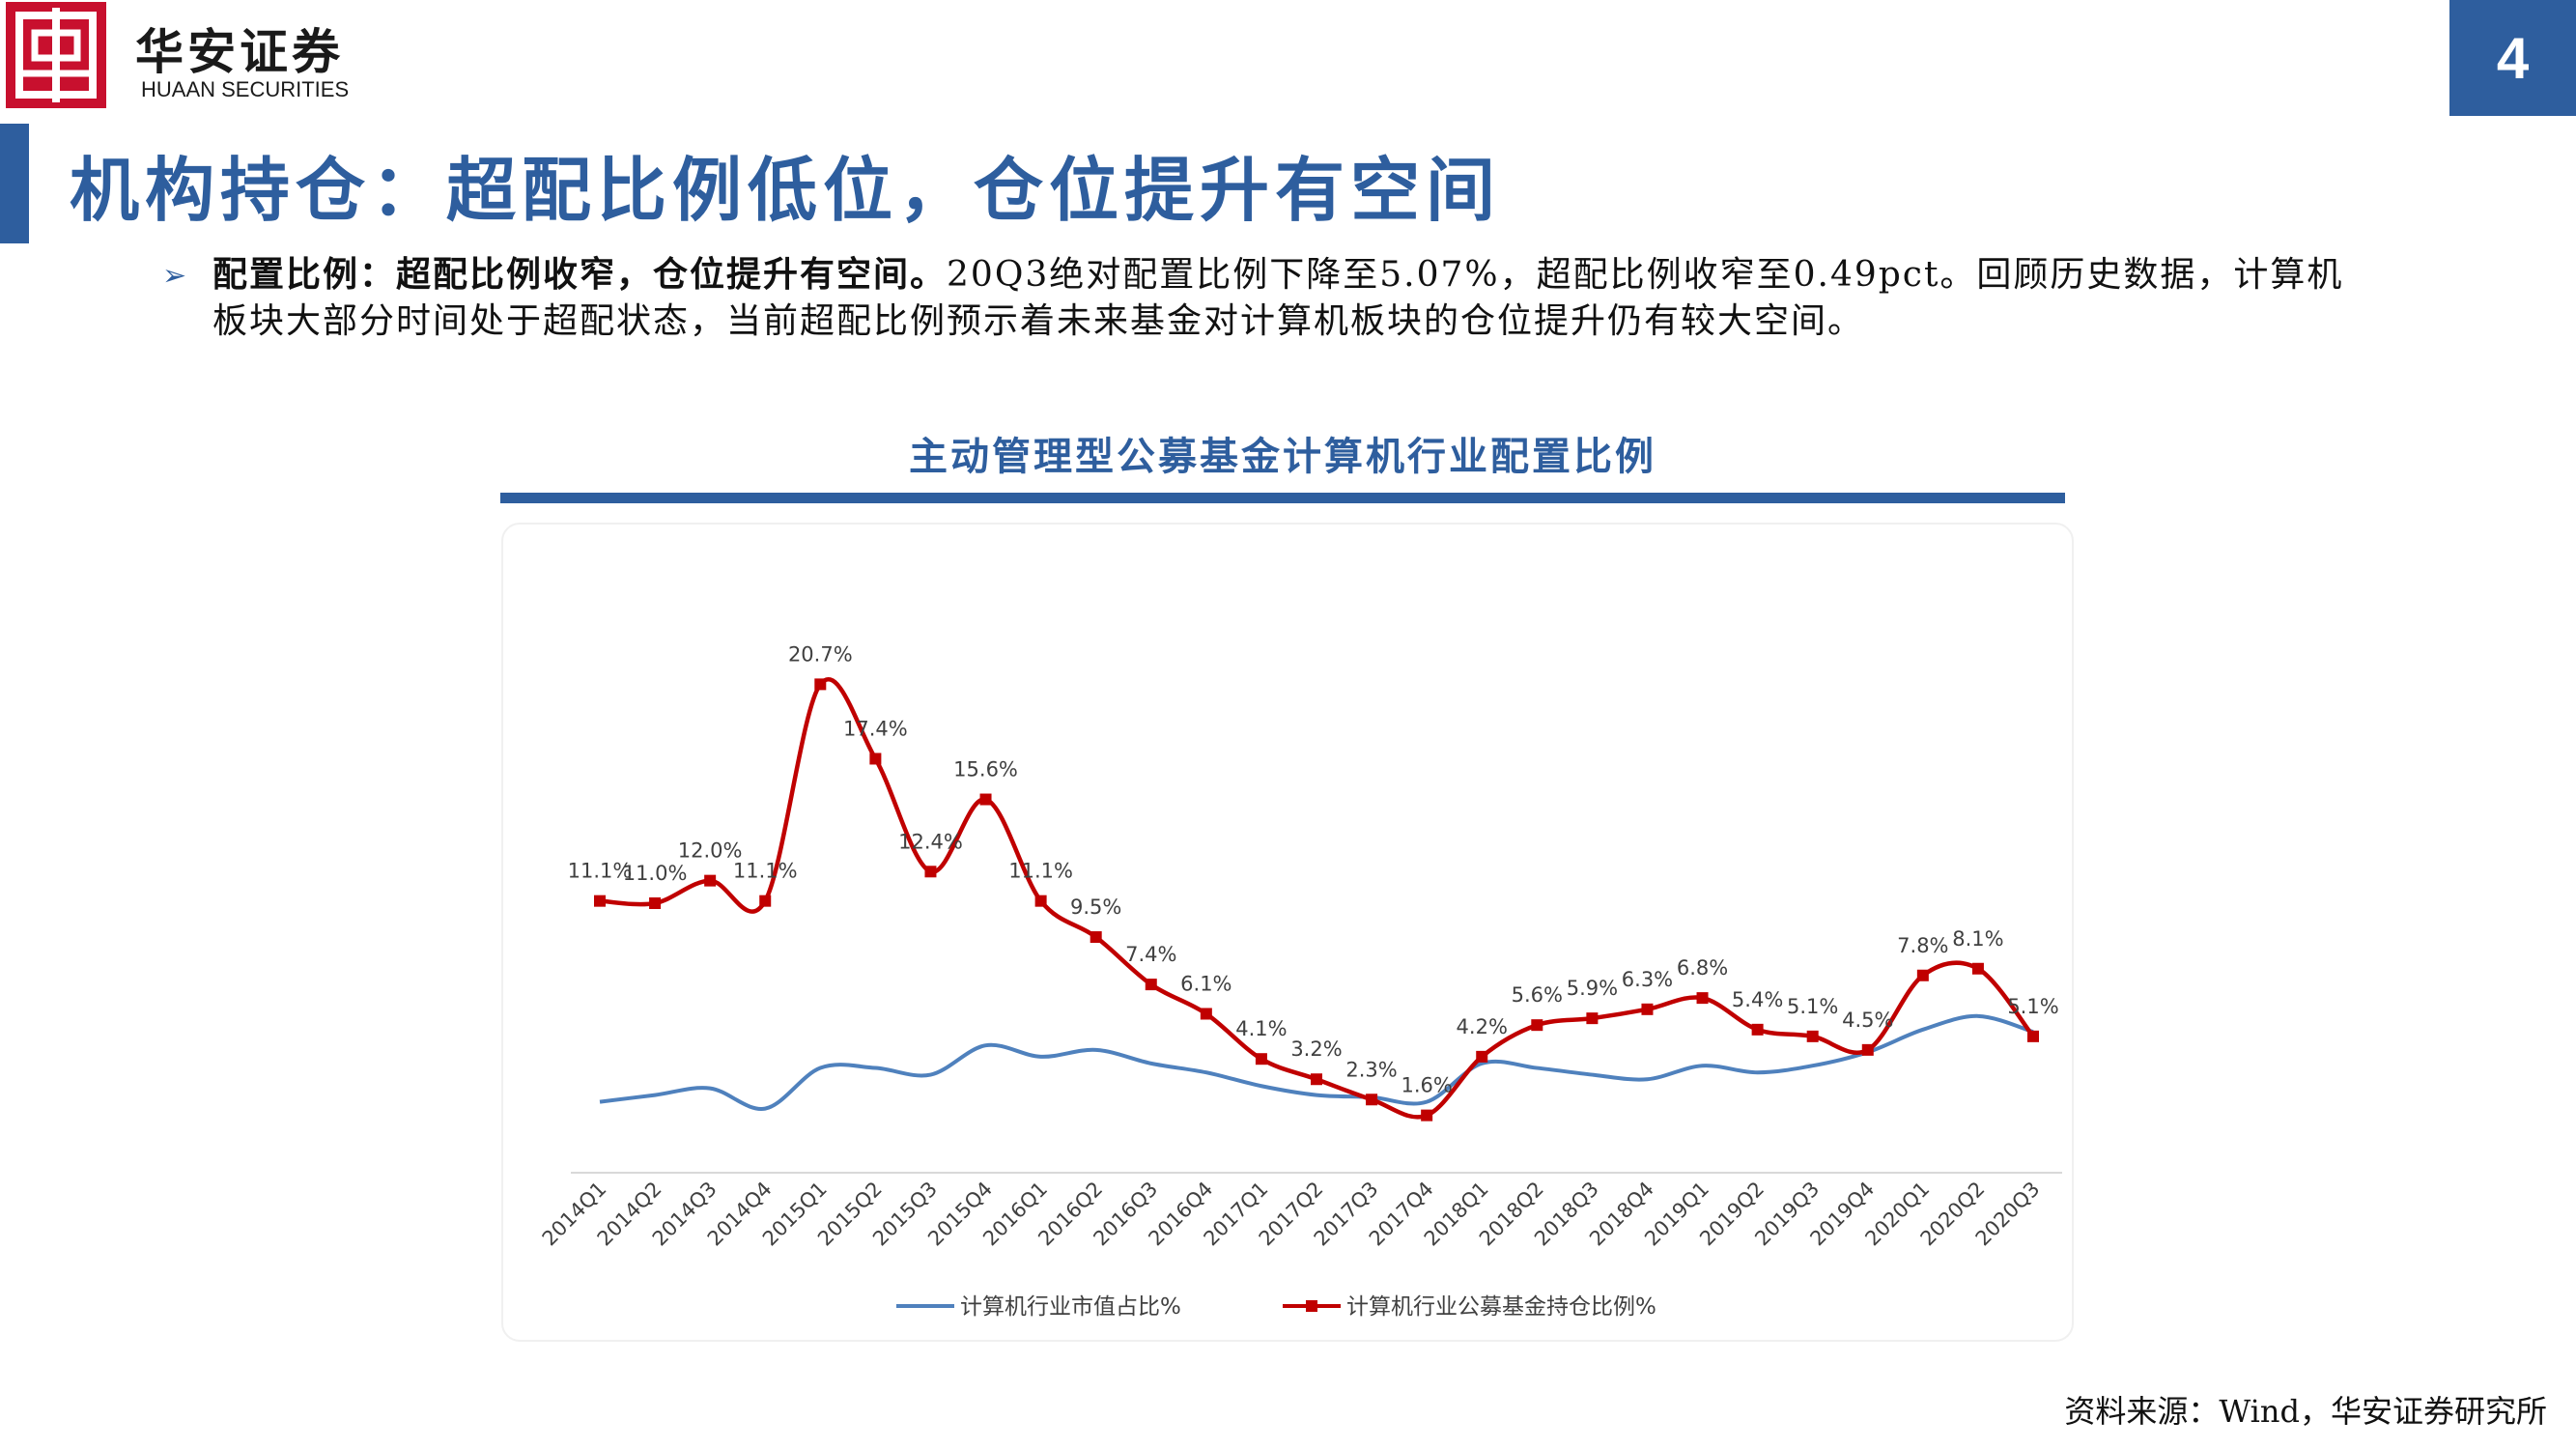  Describe the element at coordinates (1977, 939) in the screenshot. I see `data-label: 8.1%` at that location.